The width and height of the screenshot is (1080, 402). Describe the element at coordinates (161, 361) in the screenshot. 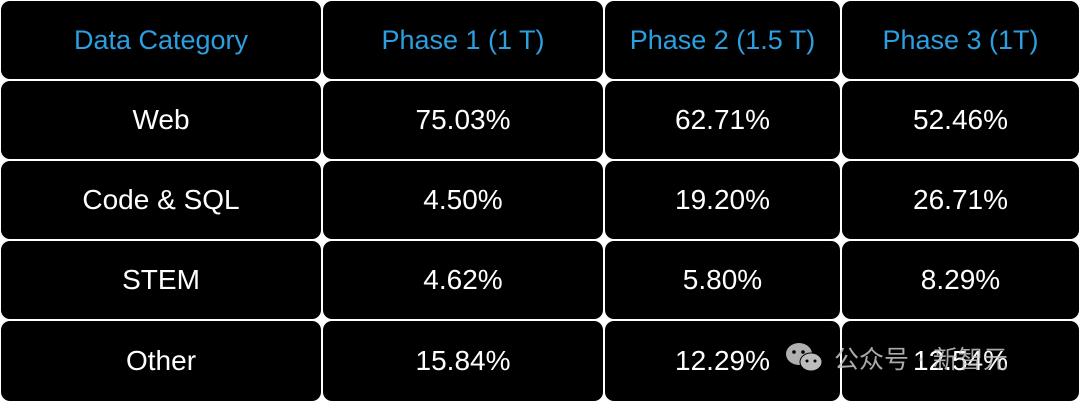

I see `row-label-other: Other` at that location.